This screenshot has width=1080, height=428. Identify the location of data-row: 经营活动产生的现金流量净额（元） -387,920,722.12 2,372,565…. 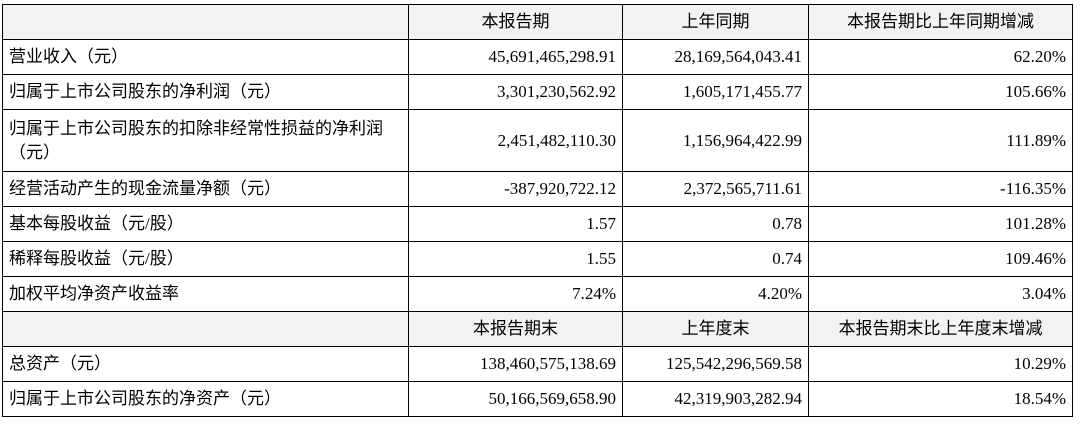
(537, 189).